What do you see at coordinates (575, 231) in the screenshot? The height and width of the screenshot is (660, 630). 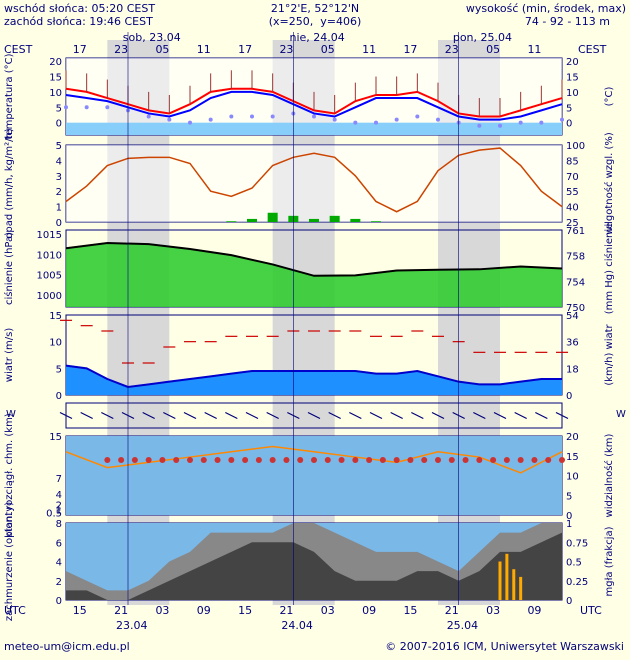 I see `ytick-right-label: 761` at bounding box center [575, 231].